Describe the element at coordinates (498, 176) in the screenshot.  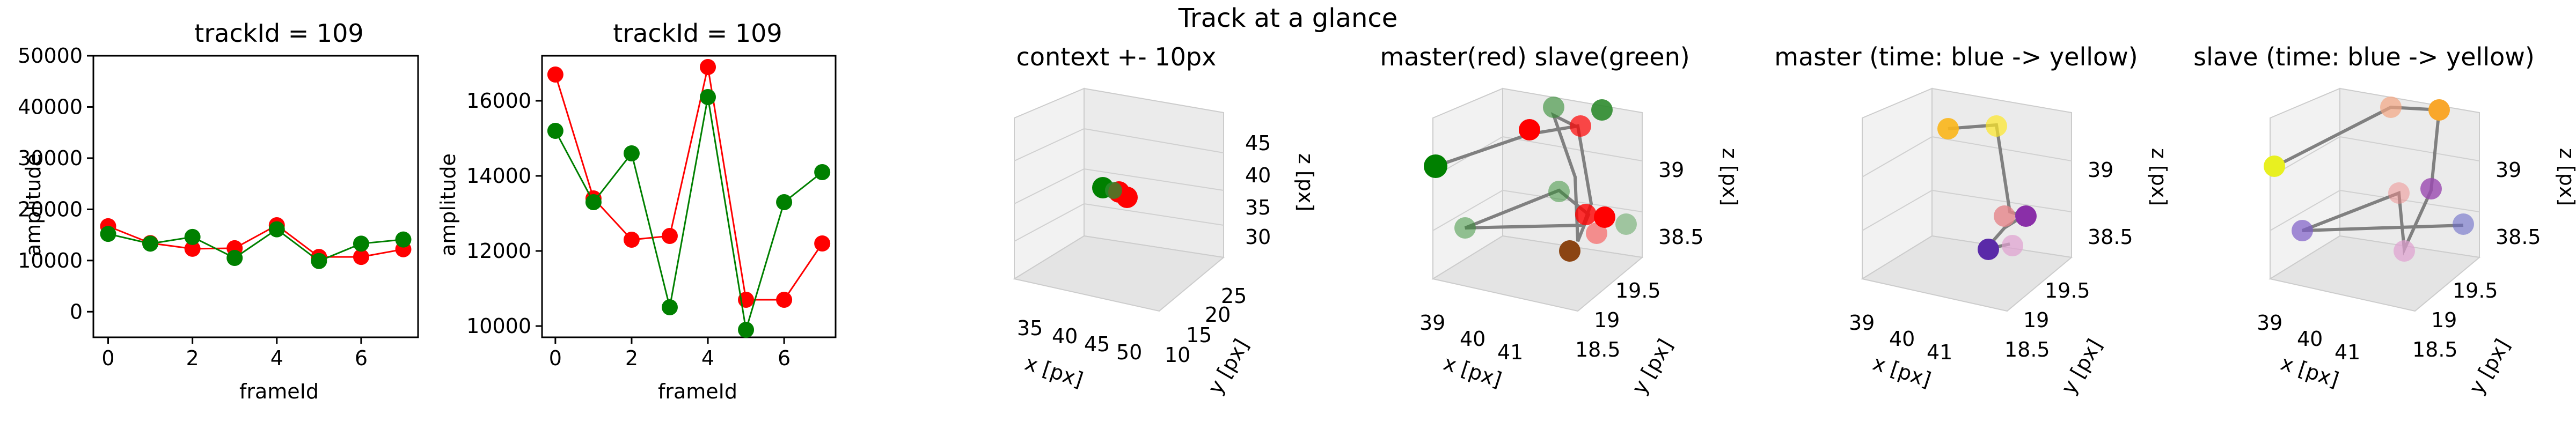
I see `y-tick-label: 14000` at that location.